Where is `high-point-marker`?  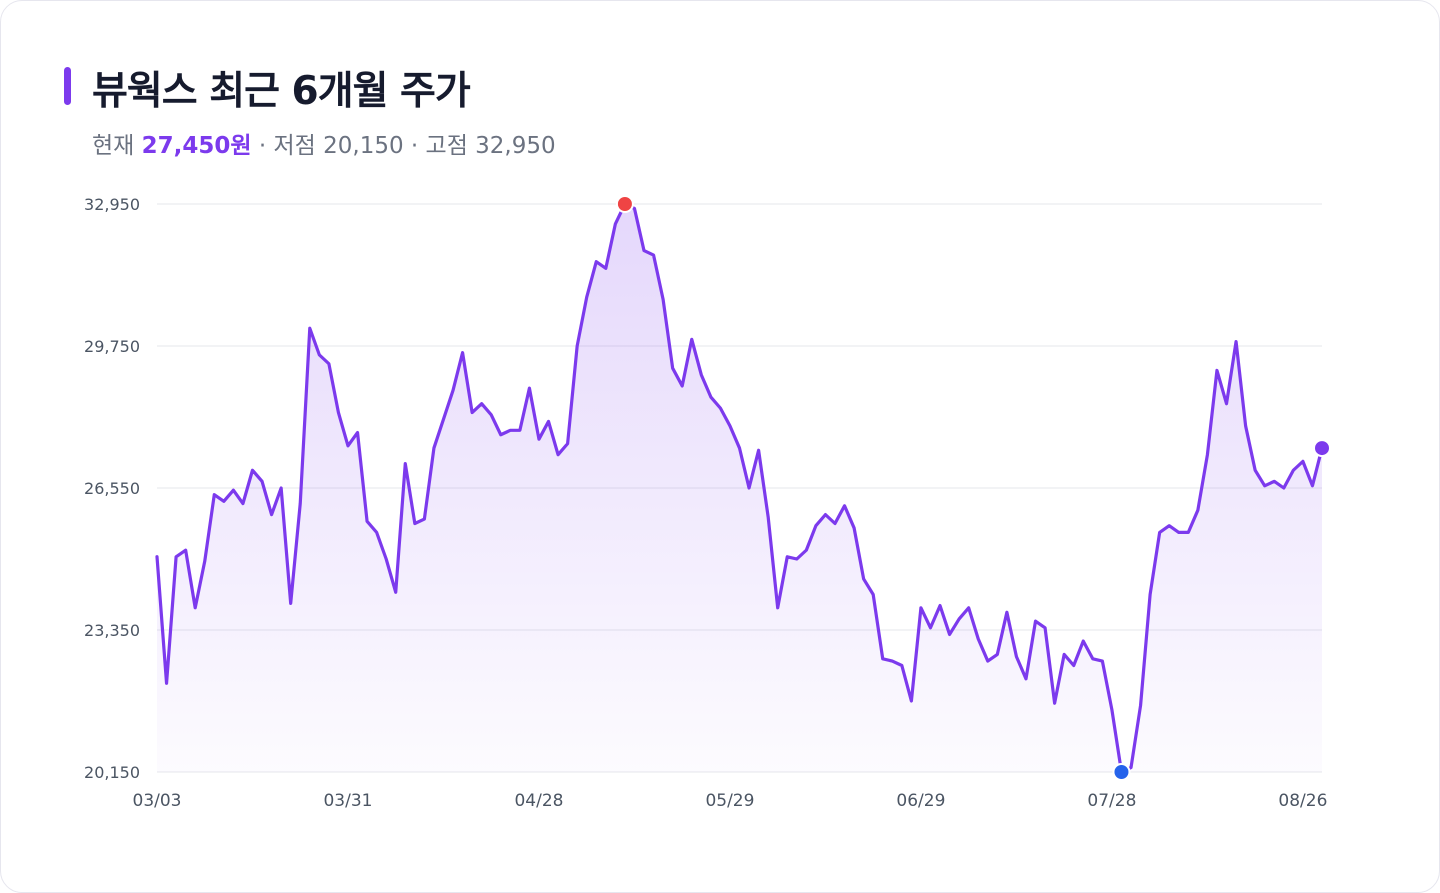
high-point-marker is located at coordinates (624, 204).